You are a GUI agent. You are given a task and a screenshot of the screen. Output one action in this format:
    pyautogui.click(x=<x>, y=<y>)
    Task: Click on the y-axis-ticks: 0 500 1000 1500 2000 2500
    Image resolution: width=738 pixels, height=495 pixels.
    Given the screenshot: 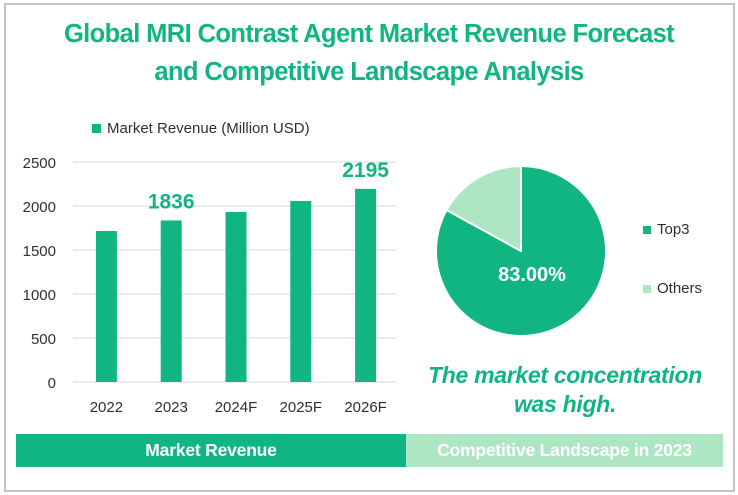 What is the action you would take?
    pyautogui.click(x=39, y=273)
    